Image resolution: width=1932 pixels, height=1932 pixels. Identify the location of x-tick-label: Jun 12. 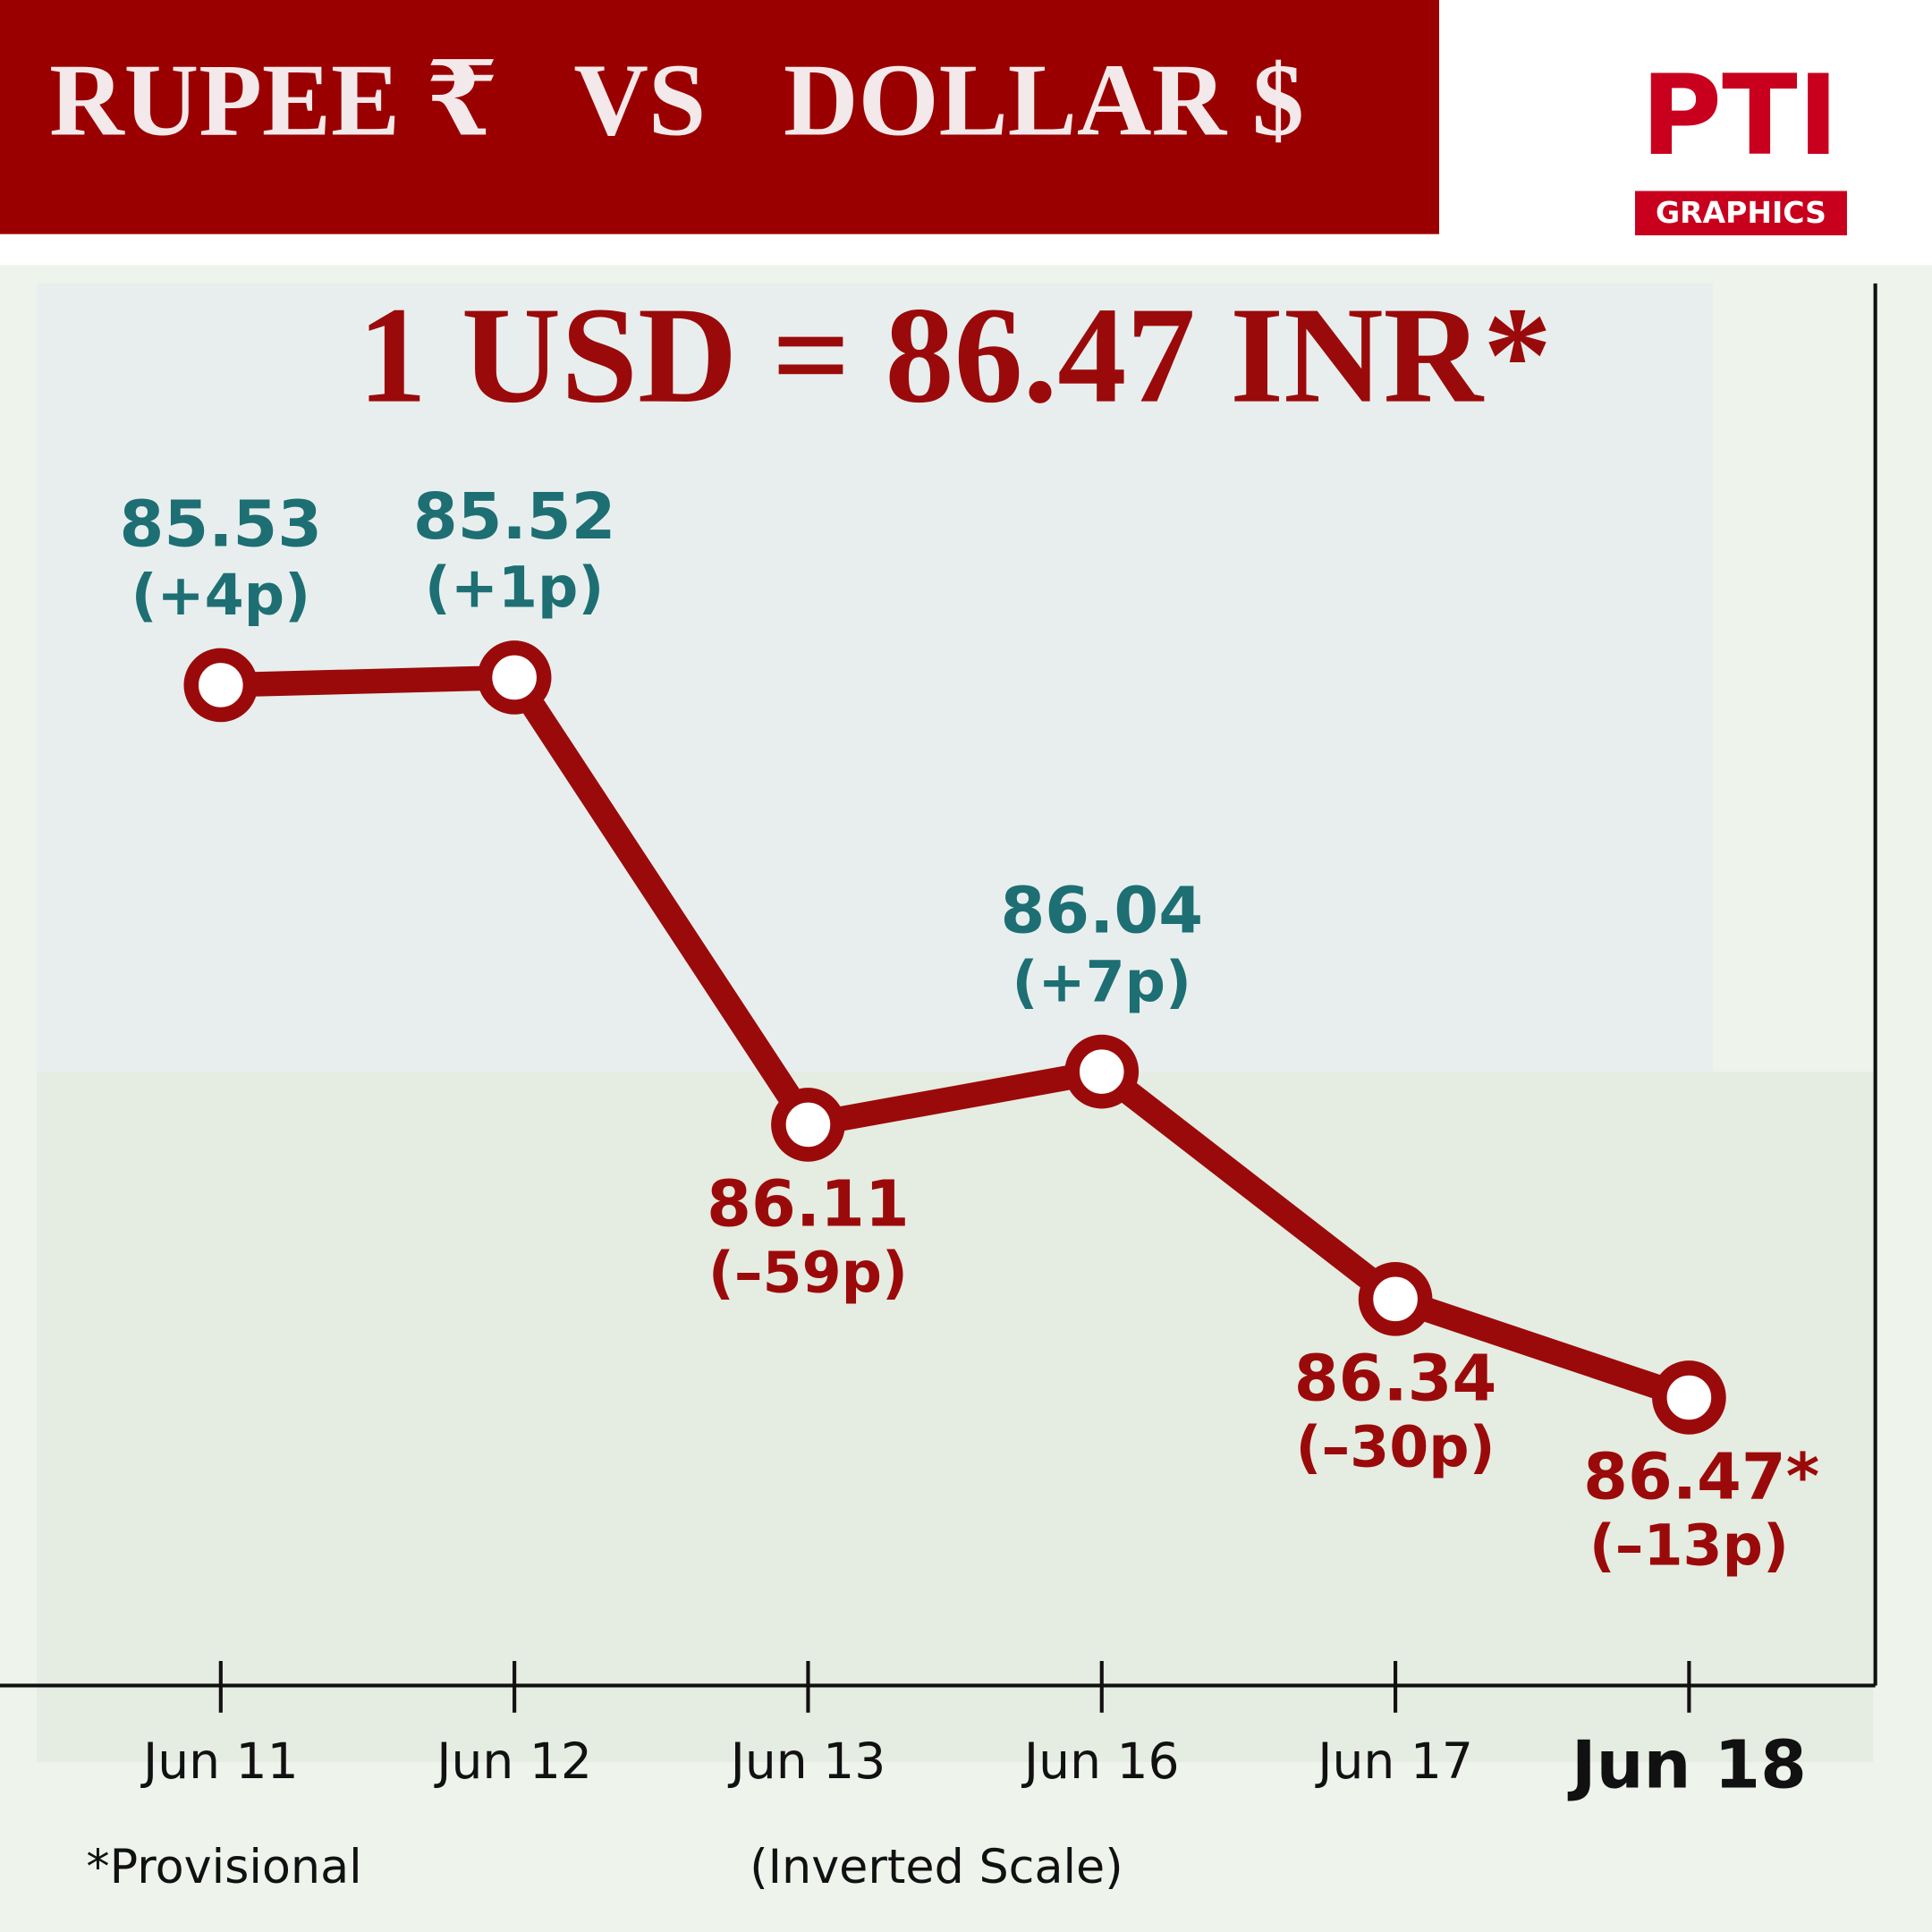
(513, 1761).